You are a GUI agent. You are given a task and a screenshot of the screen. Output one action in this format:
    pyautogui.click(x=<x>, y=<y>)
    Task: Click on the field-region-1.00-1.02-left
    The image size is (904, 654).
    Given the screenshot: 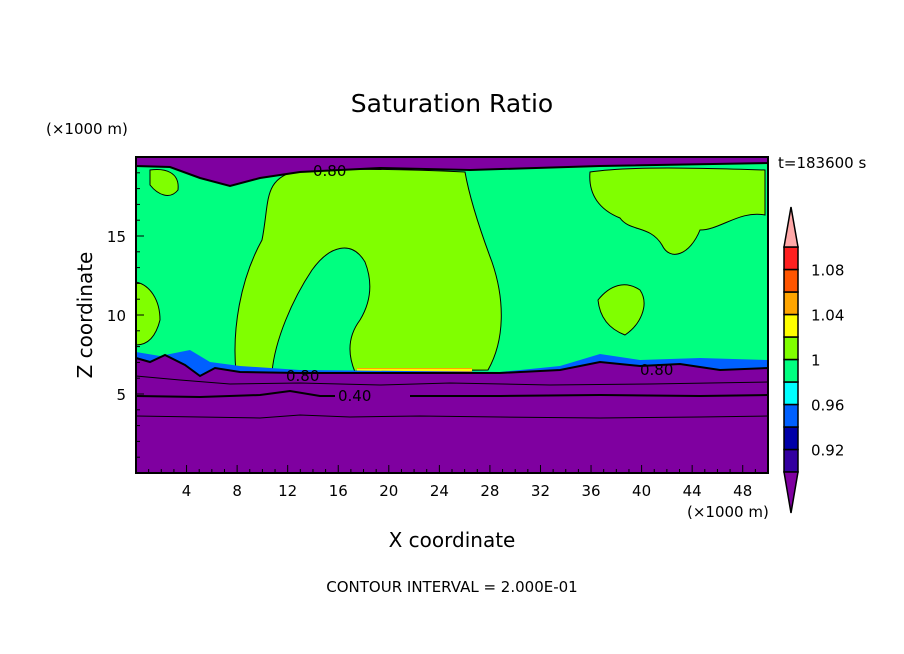 What is the action you would take?
    pyautogui.click(x=148, y=313)
    